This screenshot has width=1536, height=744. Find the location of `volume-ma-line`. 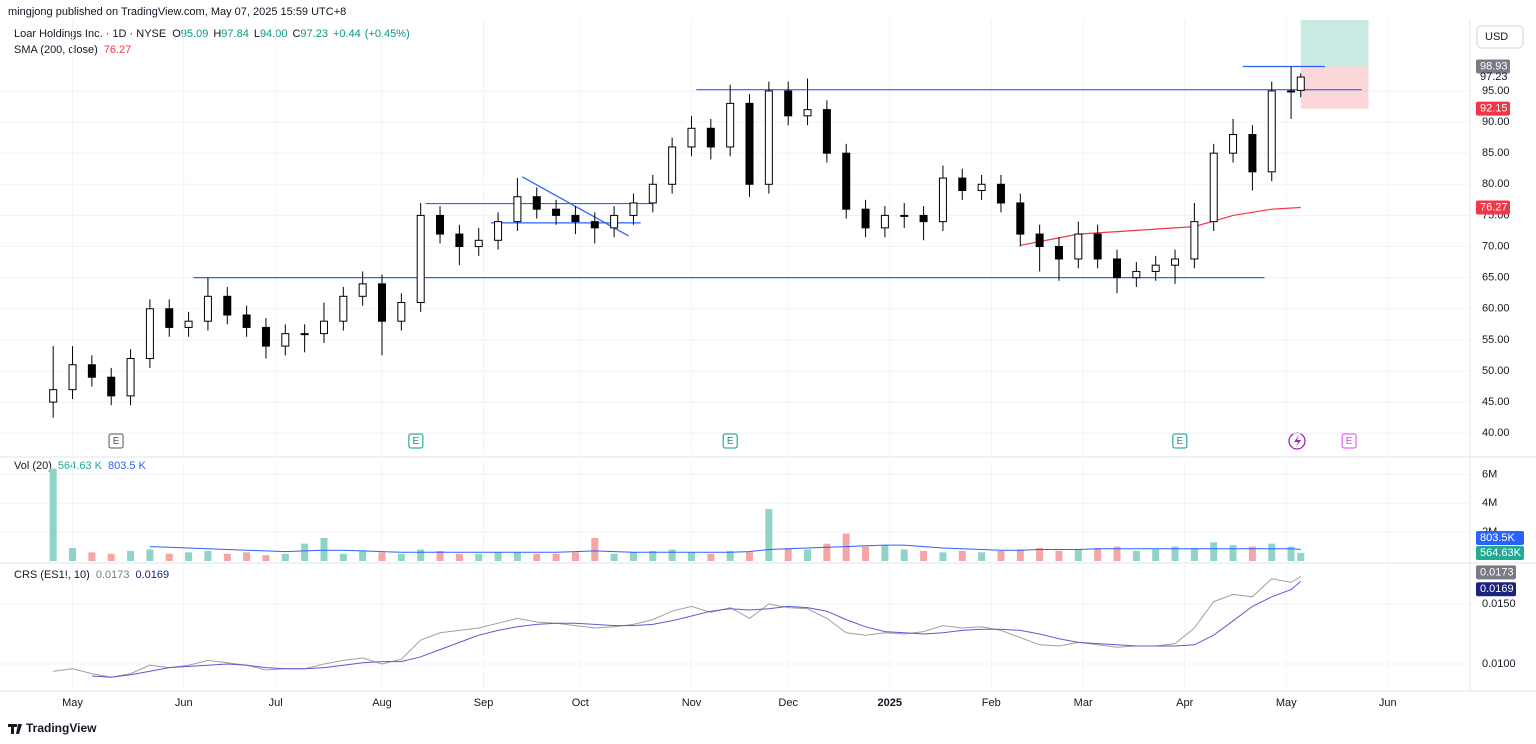

volume-ma-line is located at coordinates (725, 548).